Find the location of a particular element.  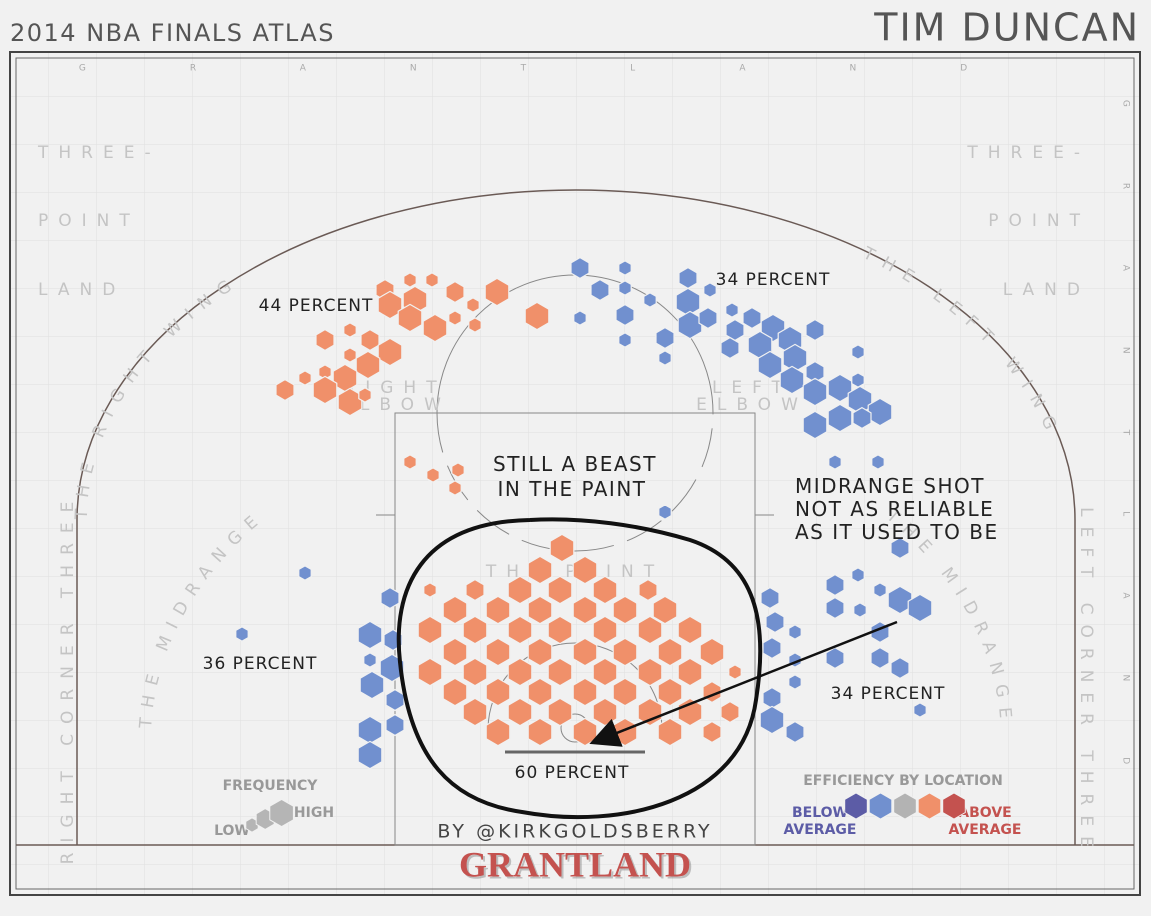

ft-circle-dashed is located at coordinates (575, 482).